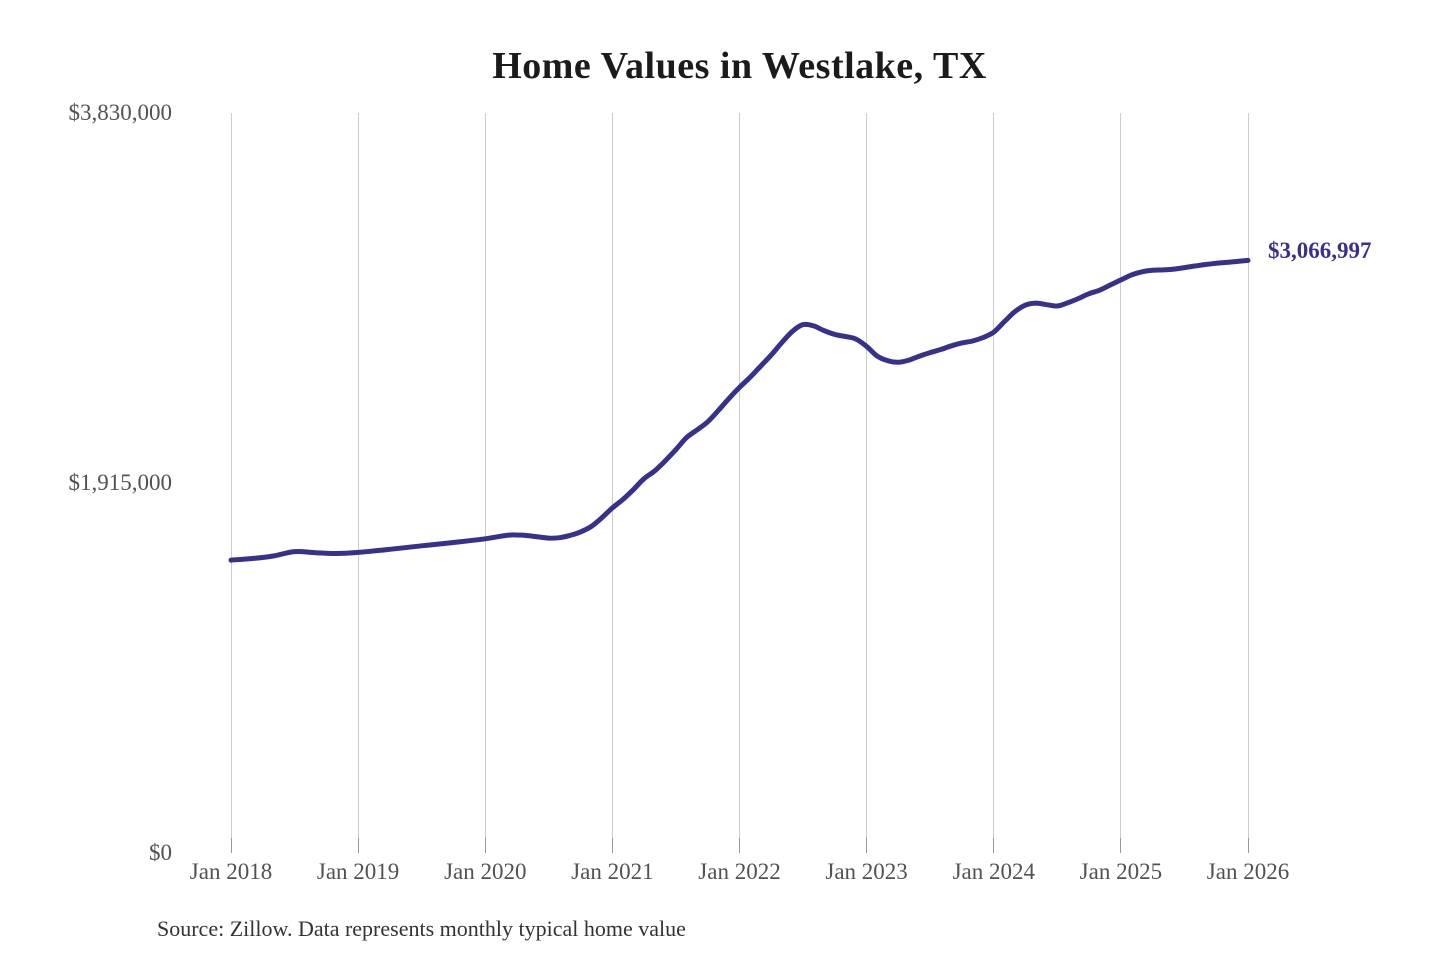  I want to click on x-axis-label: Jan 2019, so click(358, 871).